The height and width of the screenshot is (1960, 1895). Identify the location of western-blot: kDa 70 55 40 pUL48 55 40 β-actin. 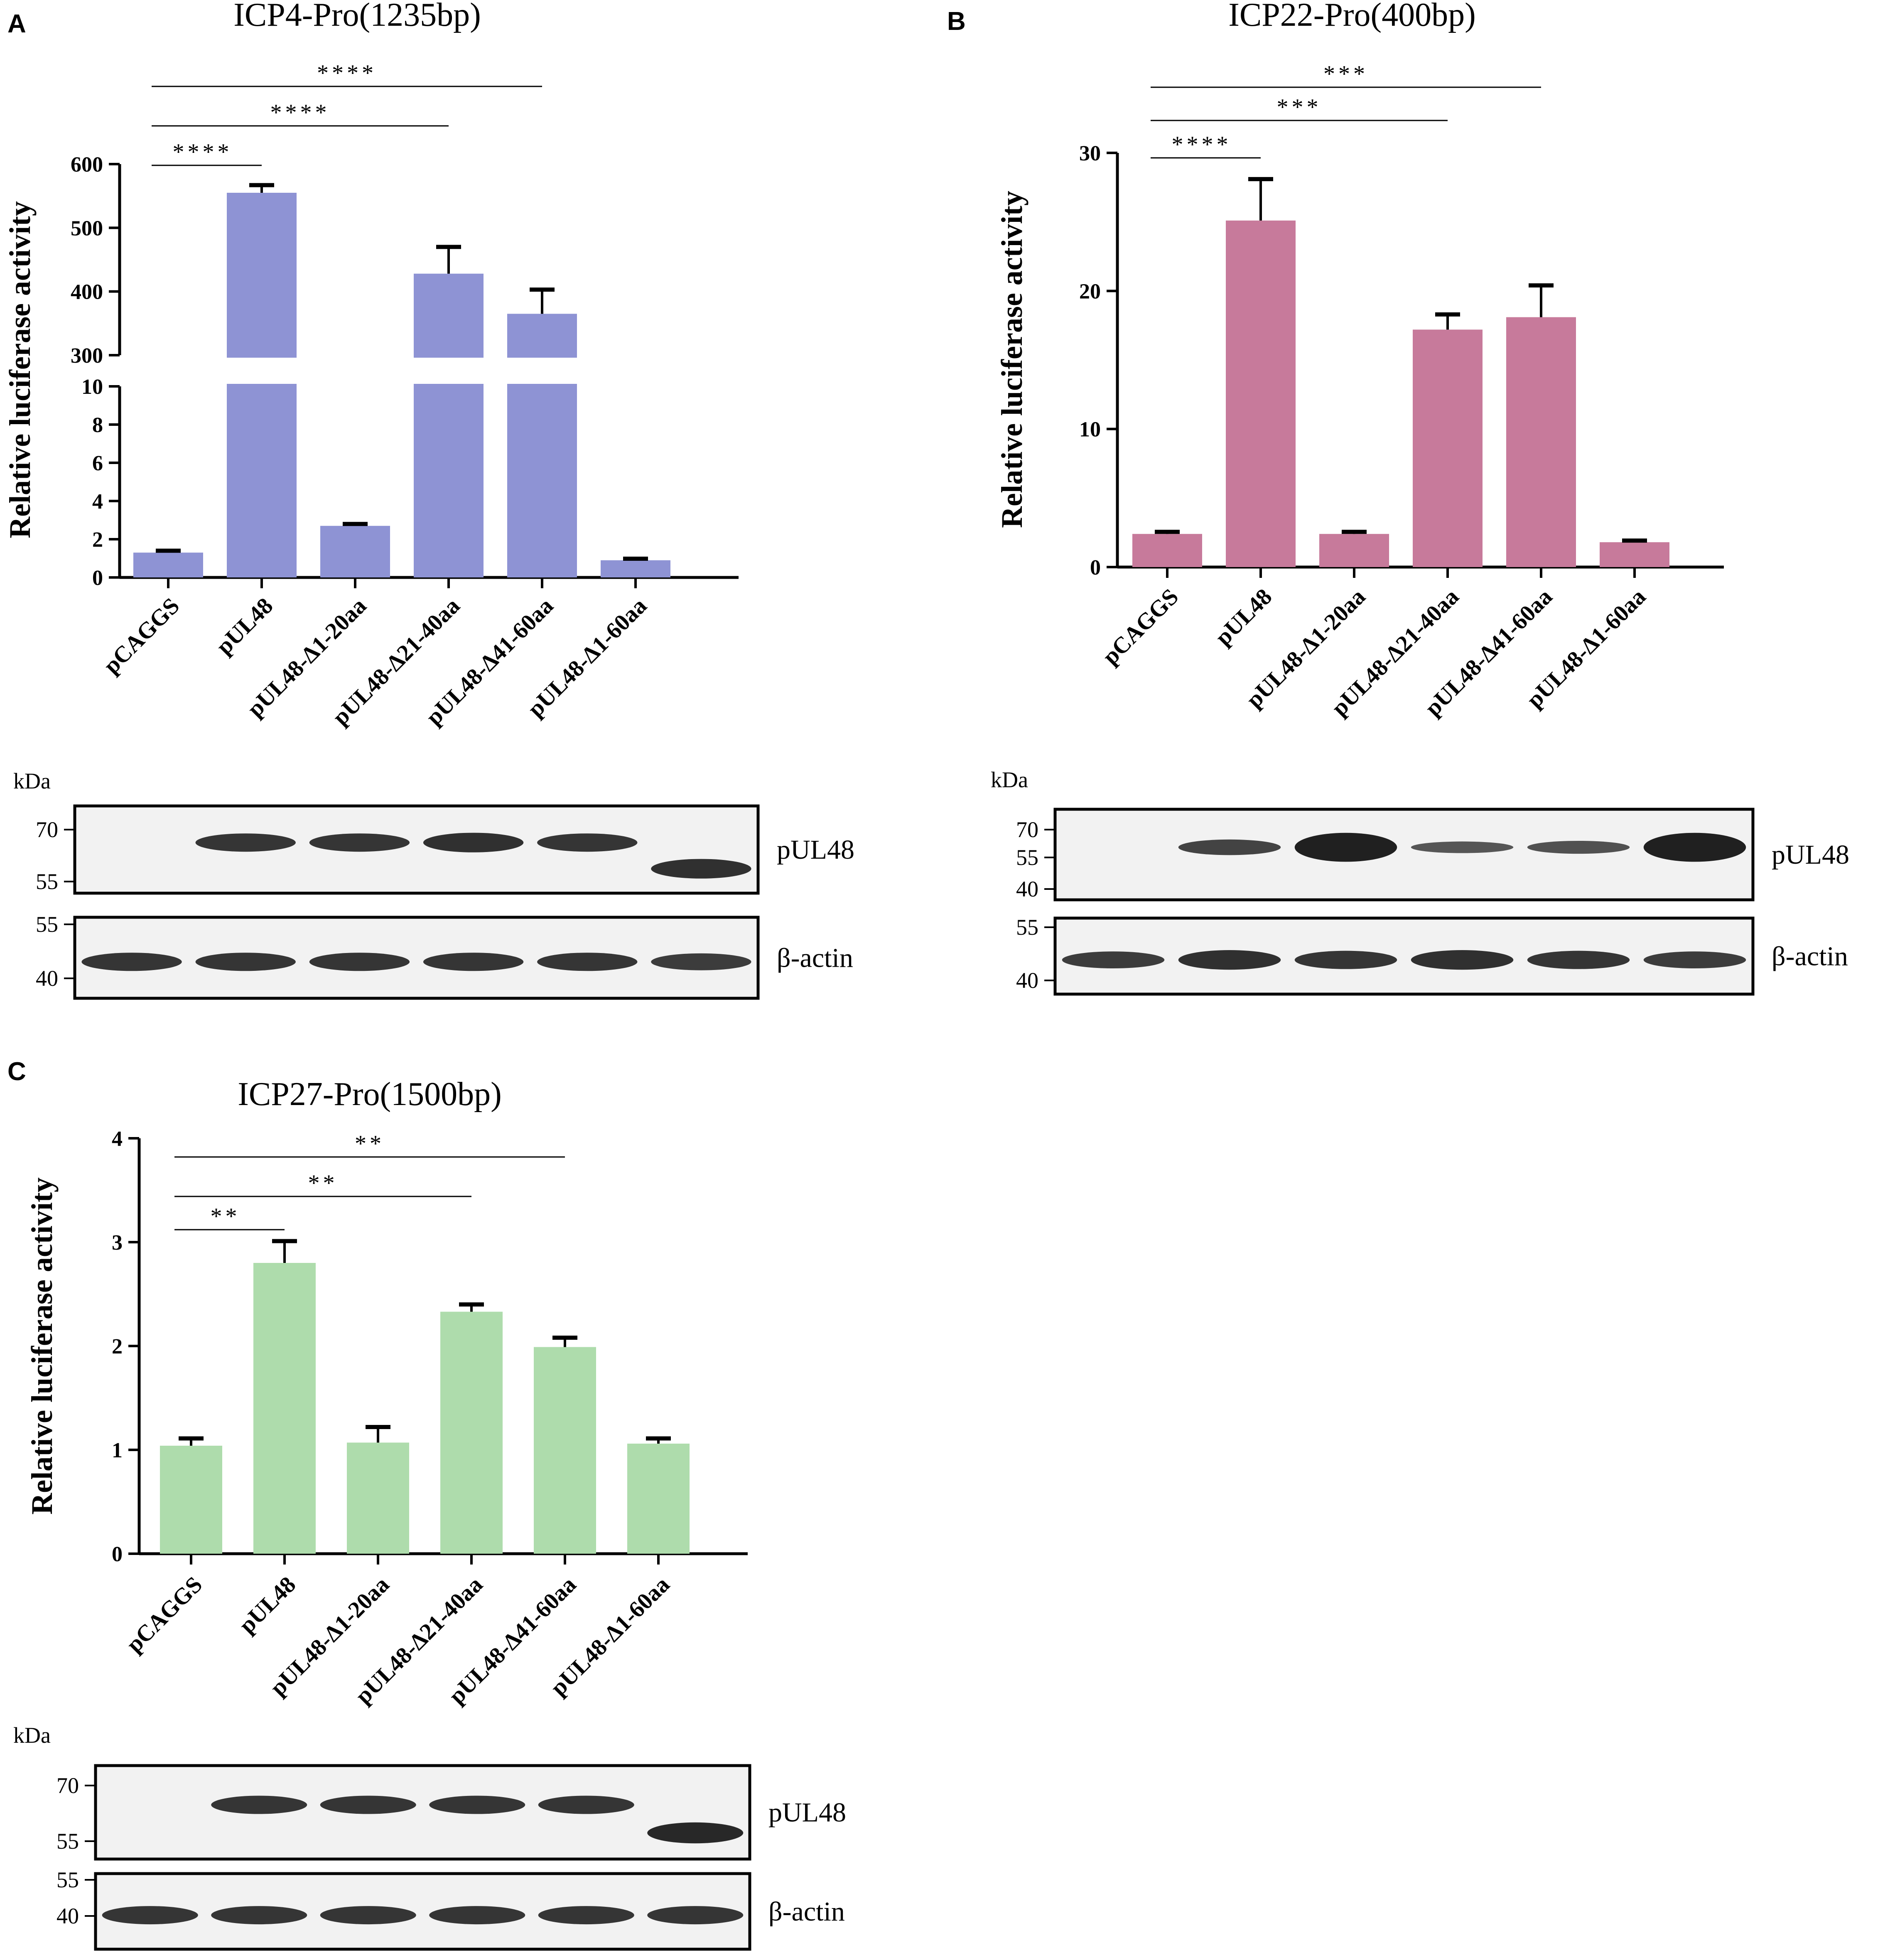
(1420, 881).